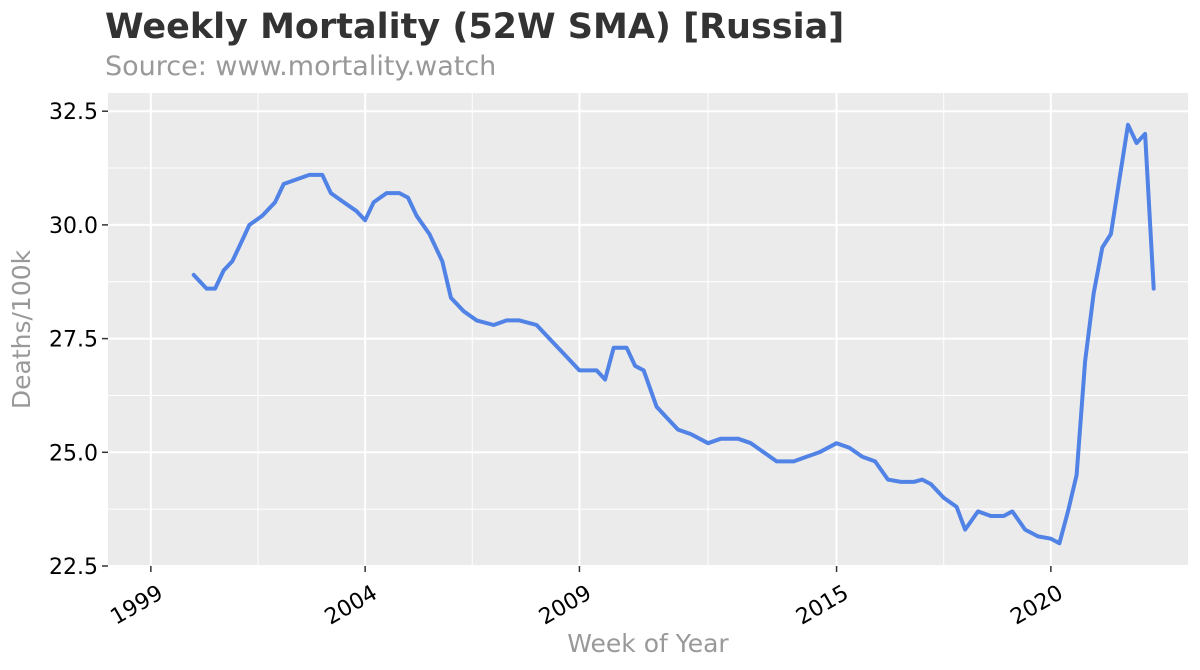 The image size is (1200, 670). Describe the element at coordinates (648, 643) in the screenshot. I see `x-axis-title: Week of Year` at that location.